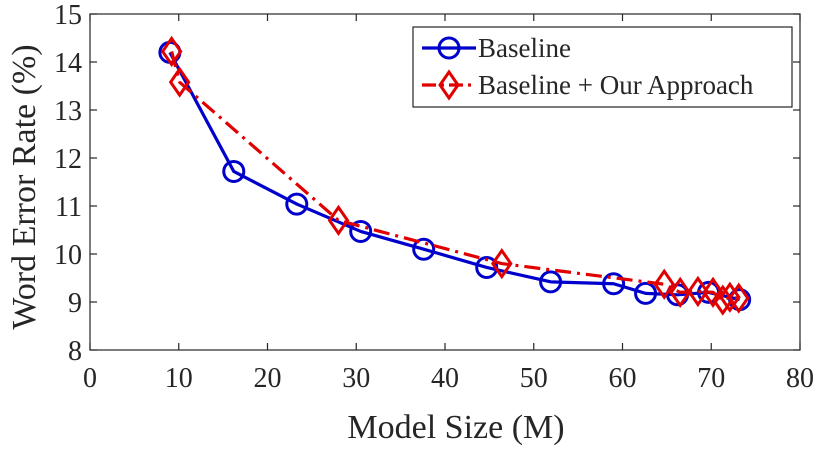 The image size is (831, 453). I want to click on y-tick-label: 8, so click(75, 351).